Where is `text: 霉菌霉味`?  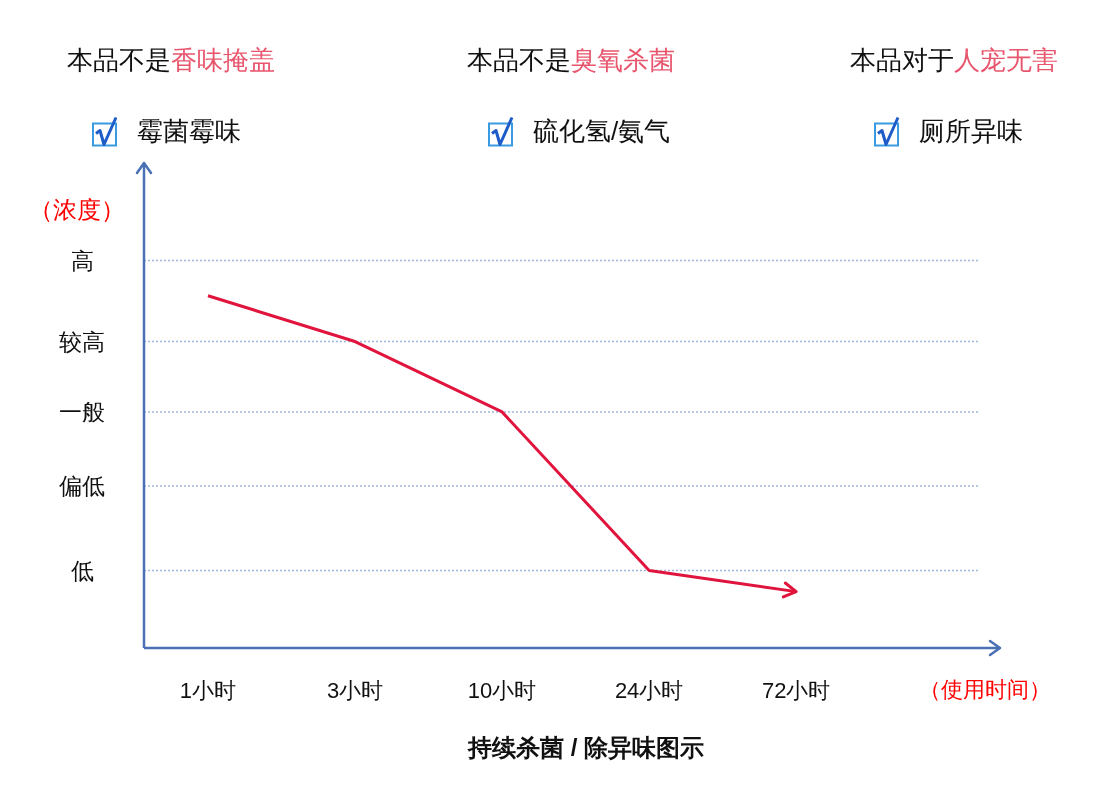
text: 霉菌霉味 is located at coordinates (189, 131).